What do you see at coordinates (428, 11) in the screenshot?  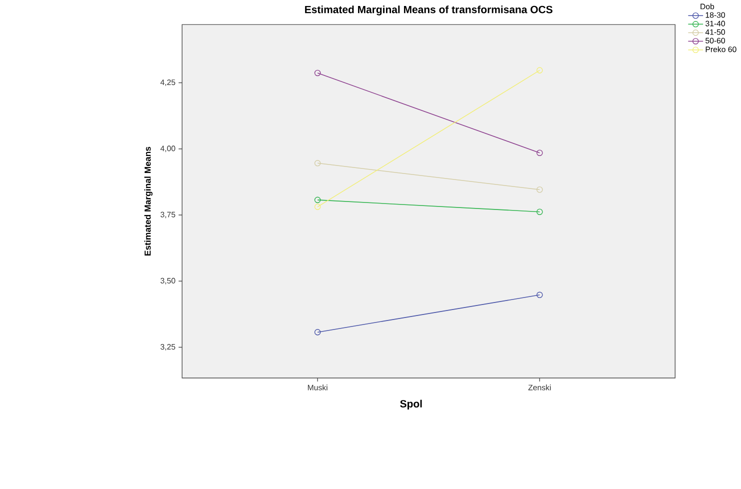 I see `chart-title: Estimated Marginal Means of transformisana OCS` at bounding box center [428, 11].